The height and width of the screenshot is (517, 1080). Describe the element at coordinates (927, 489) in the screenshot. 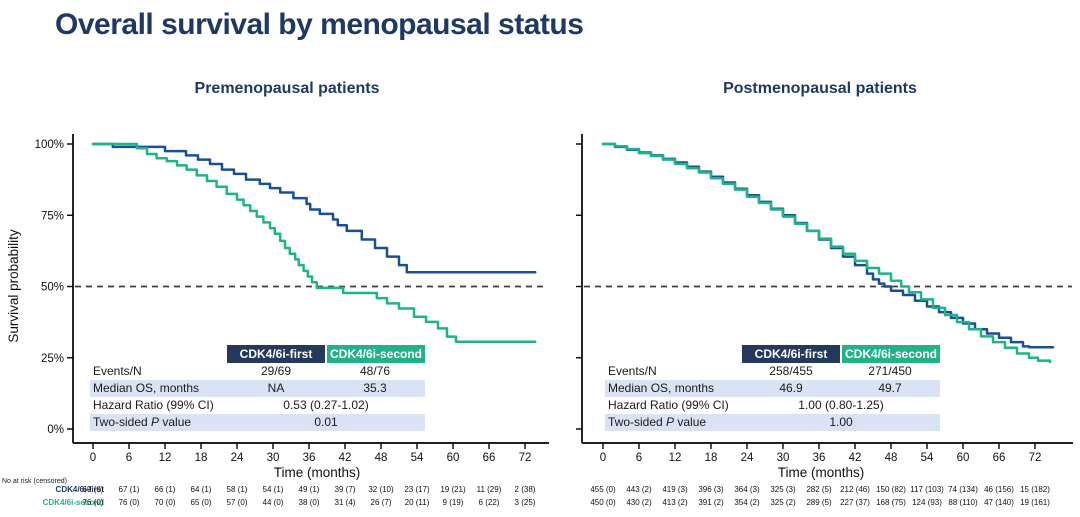

I see `at-risk-value: 117 (103)` at that location.